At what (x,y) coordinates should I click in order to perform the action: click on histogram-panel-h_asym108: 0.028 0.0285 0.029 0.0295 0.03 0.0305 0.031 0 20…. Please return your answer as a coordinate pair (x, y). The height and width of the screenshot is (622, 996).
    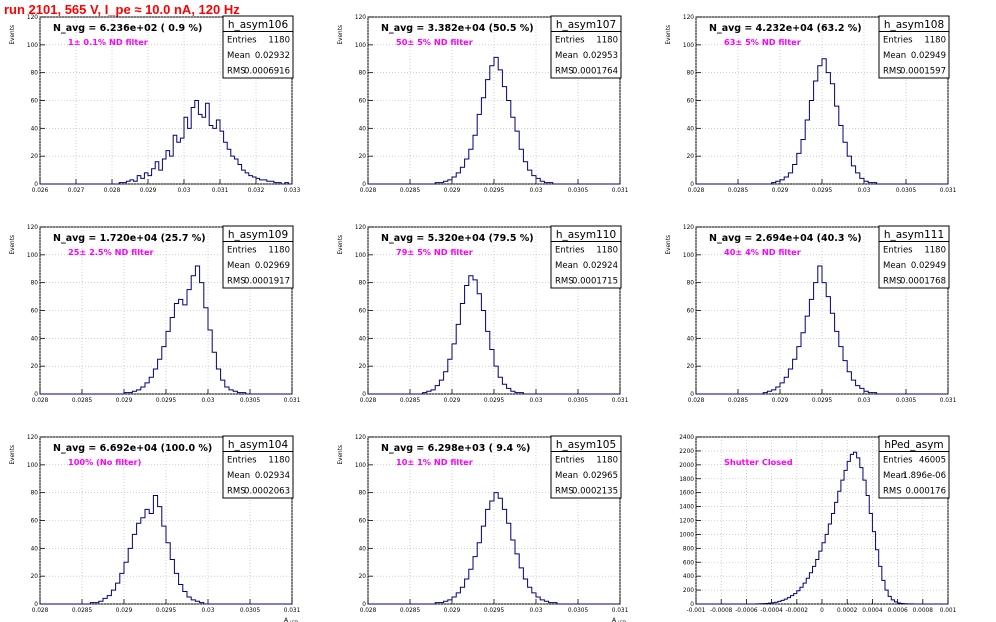
    Looking at the image, I should click on (811, 104).